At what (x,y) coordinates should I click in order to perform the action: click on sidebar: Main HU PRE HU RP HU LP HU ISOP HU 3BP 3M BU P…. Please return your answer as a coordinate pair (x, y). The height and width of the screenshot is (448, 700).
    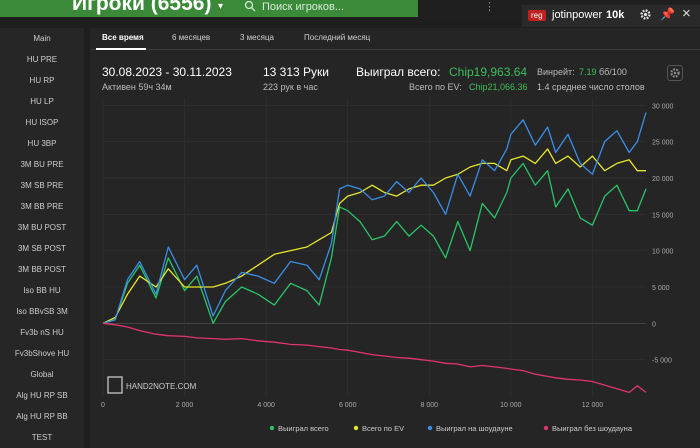
    Looking at the image, I should click on (42, 238).